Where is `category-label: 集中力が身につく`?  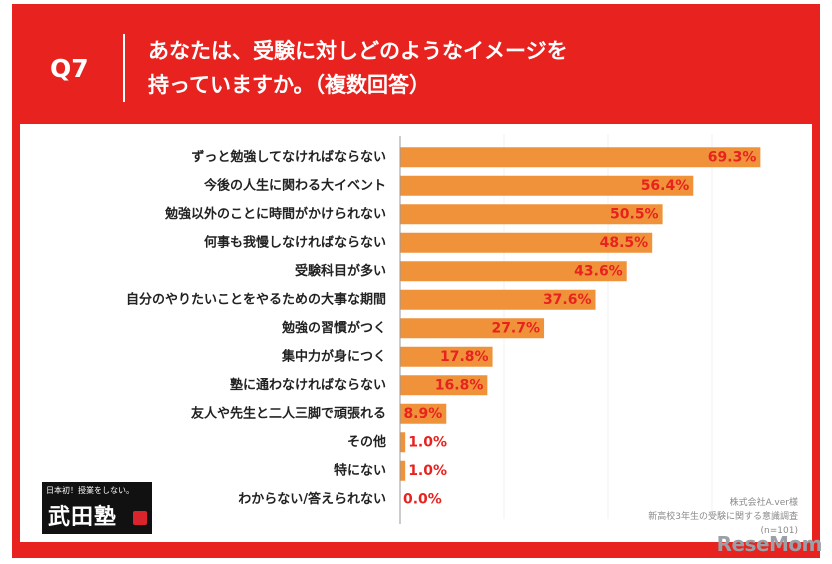
category-label: 集中力が身につく is located at coordinates (333, 356).